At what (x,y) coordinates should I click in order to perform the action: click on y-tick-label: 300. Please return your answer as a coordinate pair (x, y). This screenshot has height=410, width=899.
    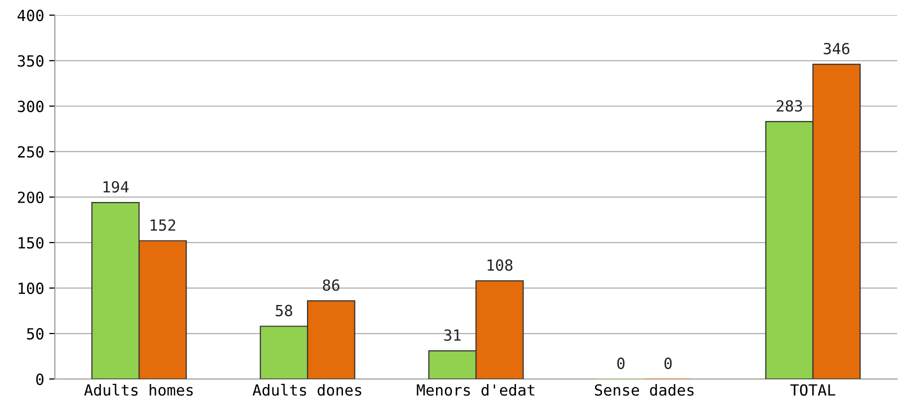
    Looking at the image, I should click on (31, 106).